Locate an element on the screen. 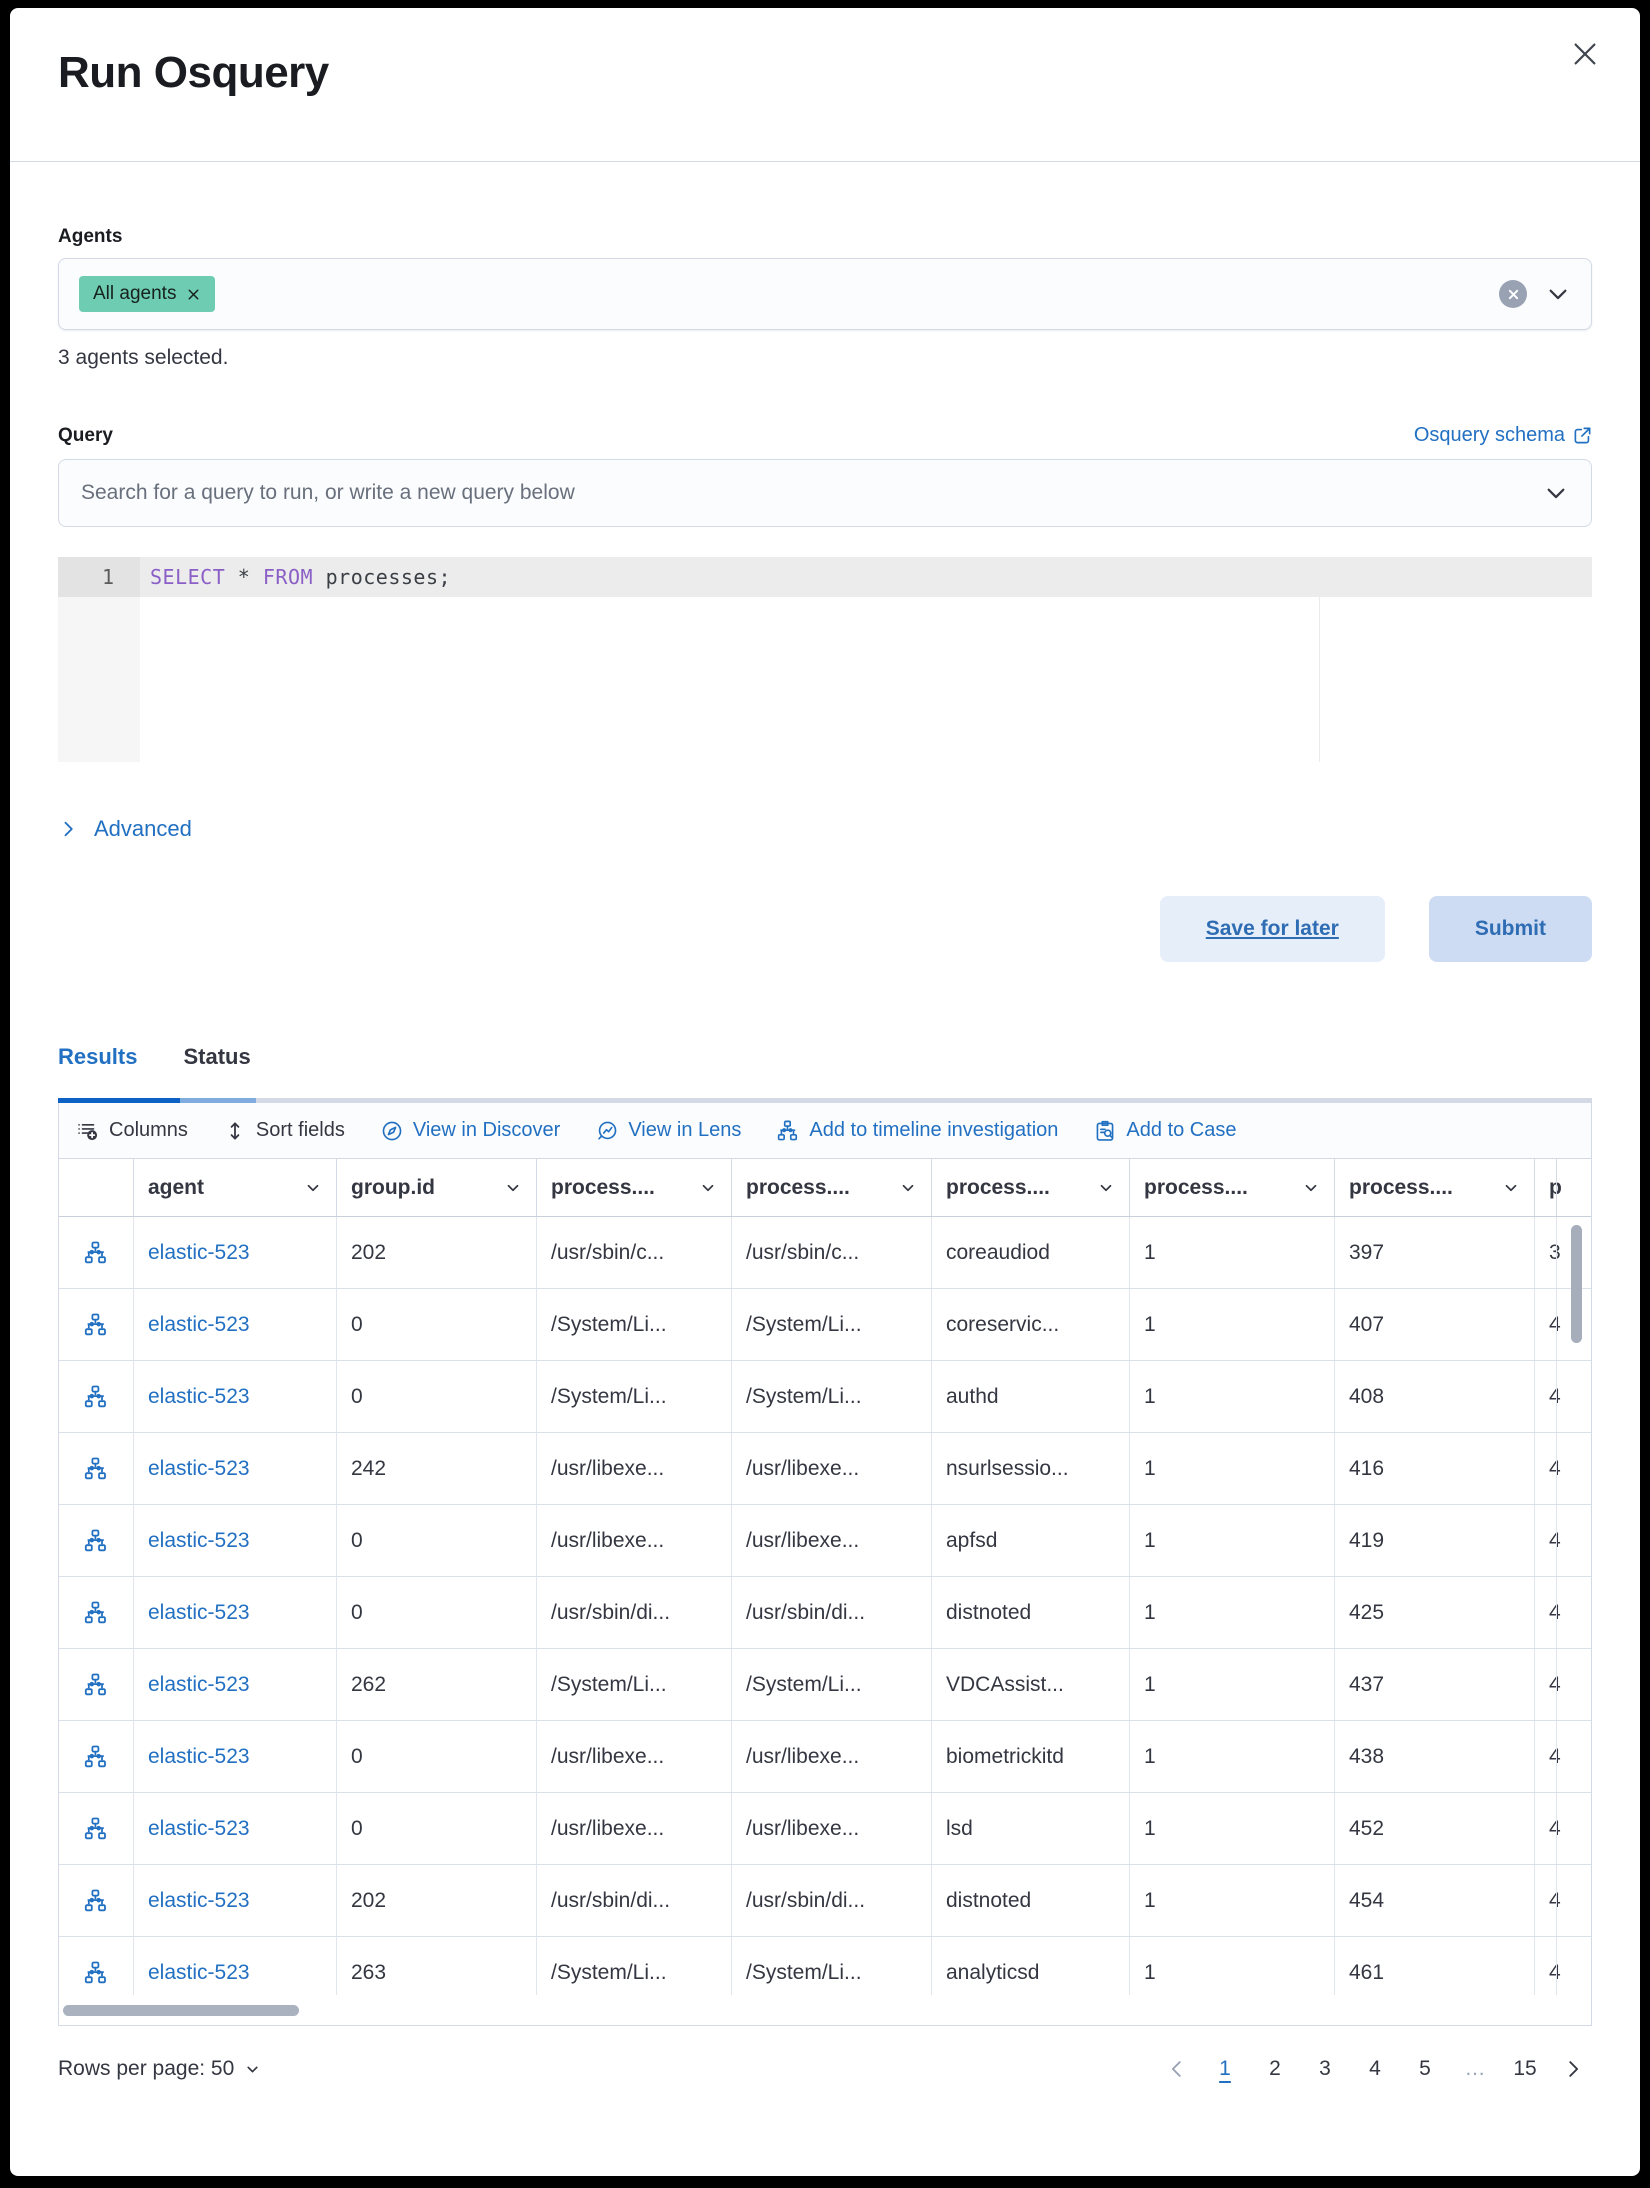 Image resolution: width=1650 pixels, height=2188 pixels. page-button-2: 2 is located at coordinates (1275, 2069).